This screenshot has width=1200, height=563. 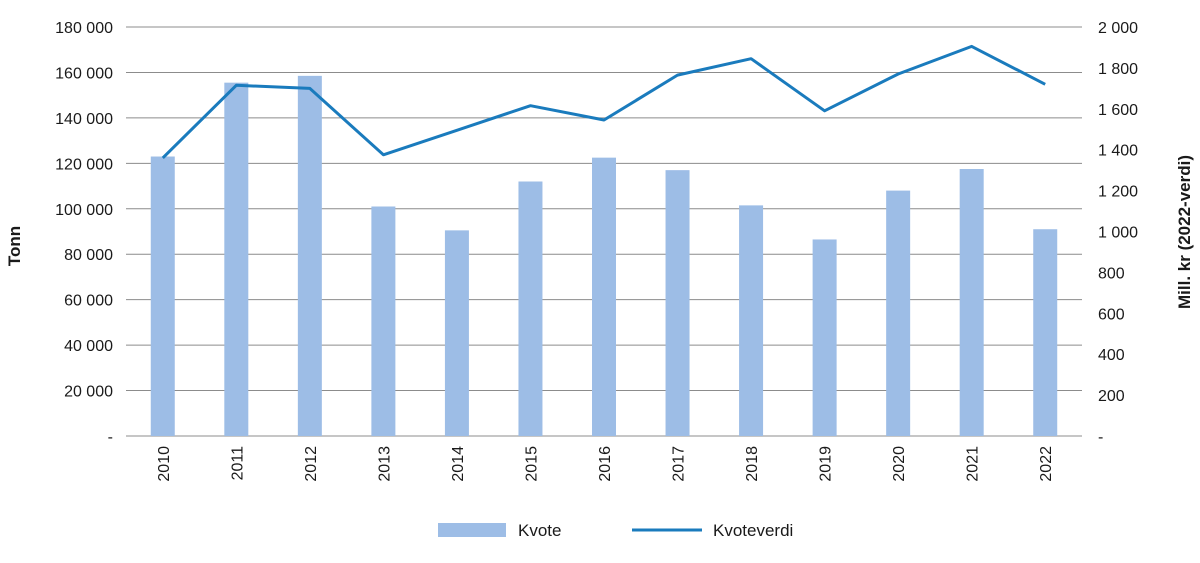 What do you see at coordinates (1111, 396) in the screenshot?
I see `right-tick-label: 200` at bounding box center [1111, 396].